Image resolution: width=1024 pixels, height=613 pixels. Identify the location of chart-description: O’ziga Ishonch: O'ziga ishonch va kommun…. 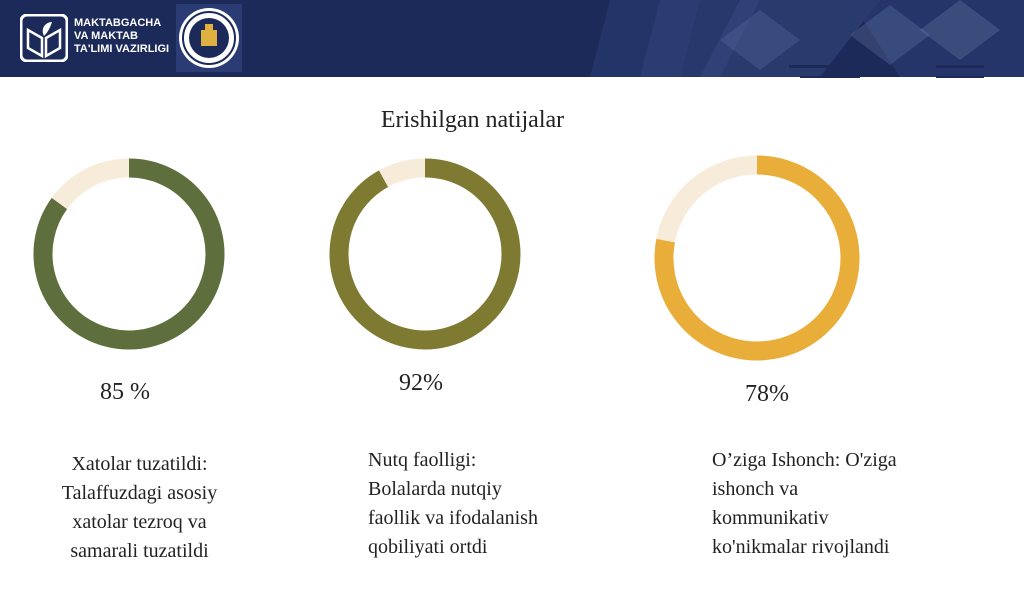
(804, 504).